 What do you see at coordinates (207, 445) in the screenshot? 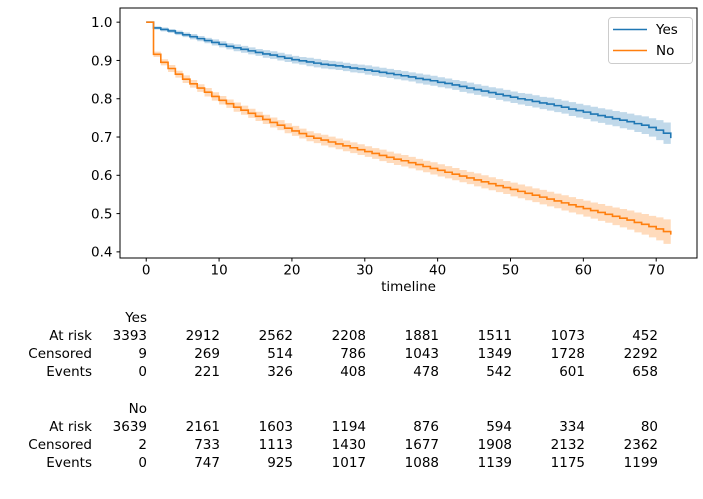
I see `risk-value: 733` at bounding box center [207, 445].